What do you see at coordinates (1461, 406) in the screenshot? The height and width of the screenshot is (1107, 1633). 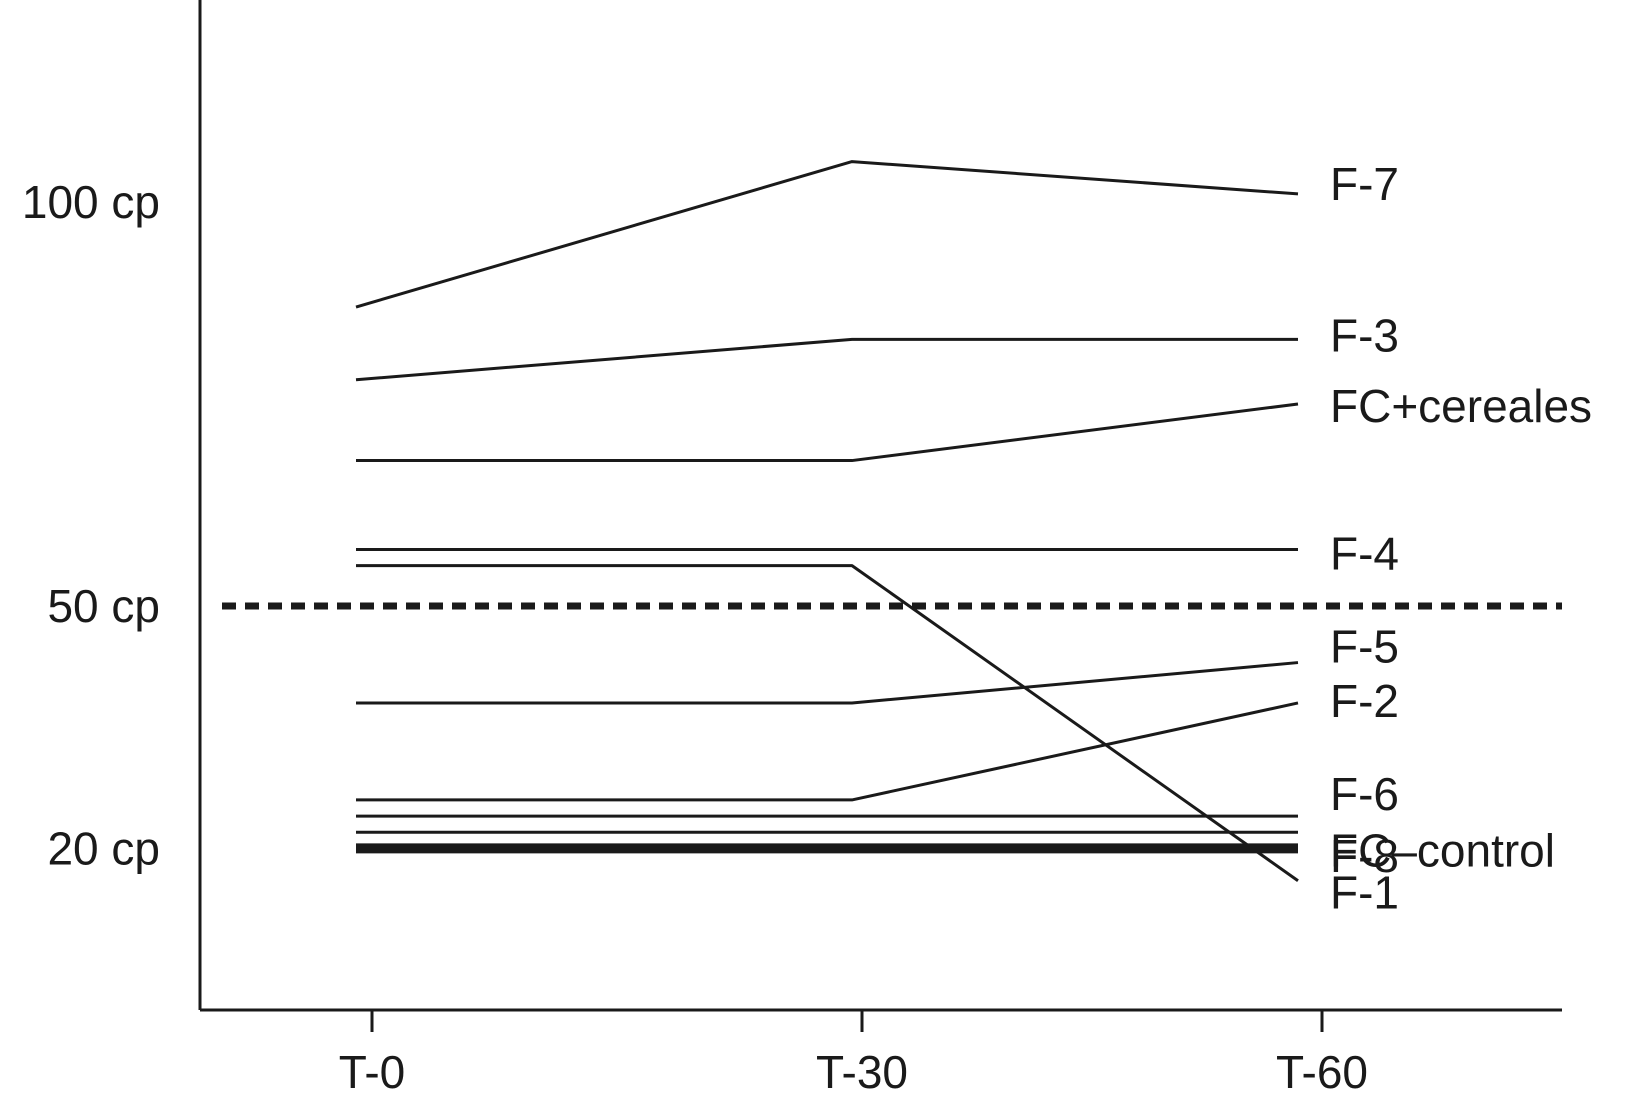 I see `series-label: FC+cereales` at bounding box center [1461, 406].